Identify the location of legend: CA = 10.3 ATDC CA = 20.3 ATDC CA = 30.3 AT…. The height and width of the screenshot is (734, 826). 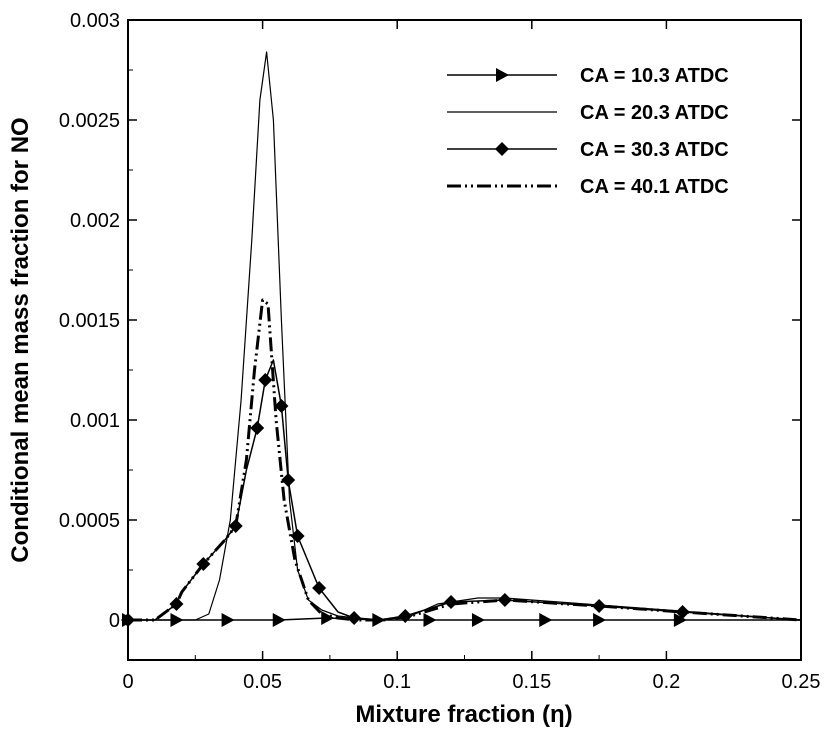
(588, 131).